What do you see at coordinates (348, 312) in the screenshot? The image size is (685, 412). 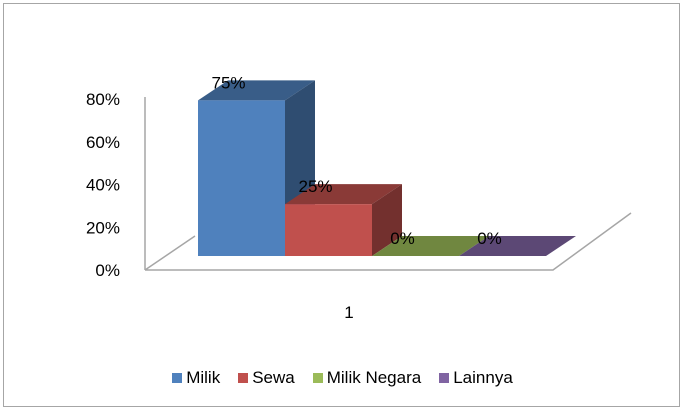 I see `x-tick-label: 1` at bounding box center [348, 312].